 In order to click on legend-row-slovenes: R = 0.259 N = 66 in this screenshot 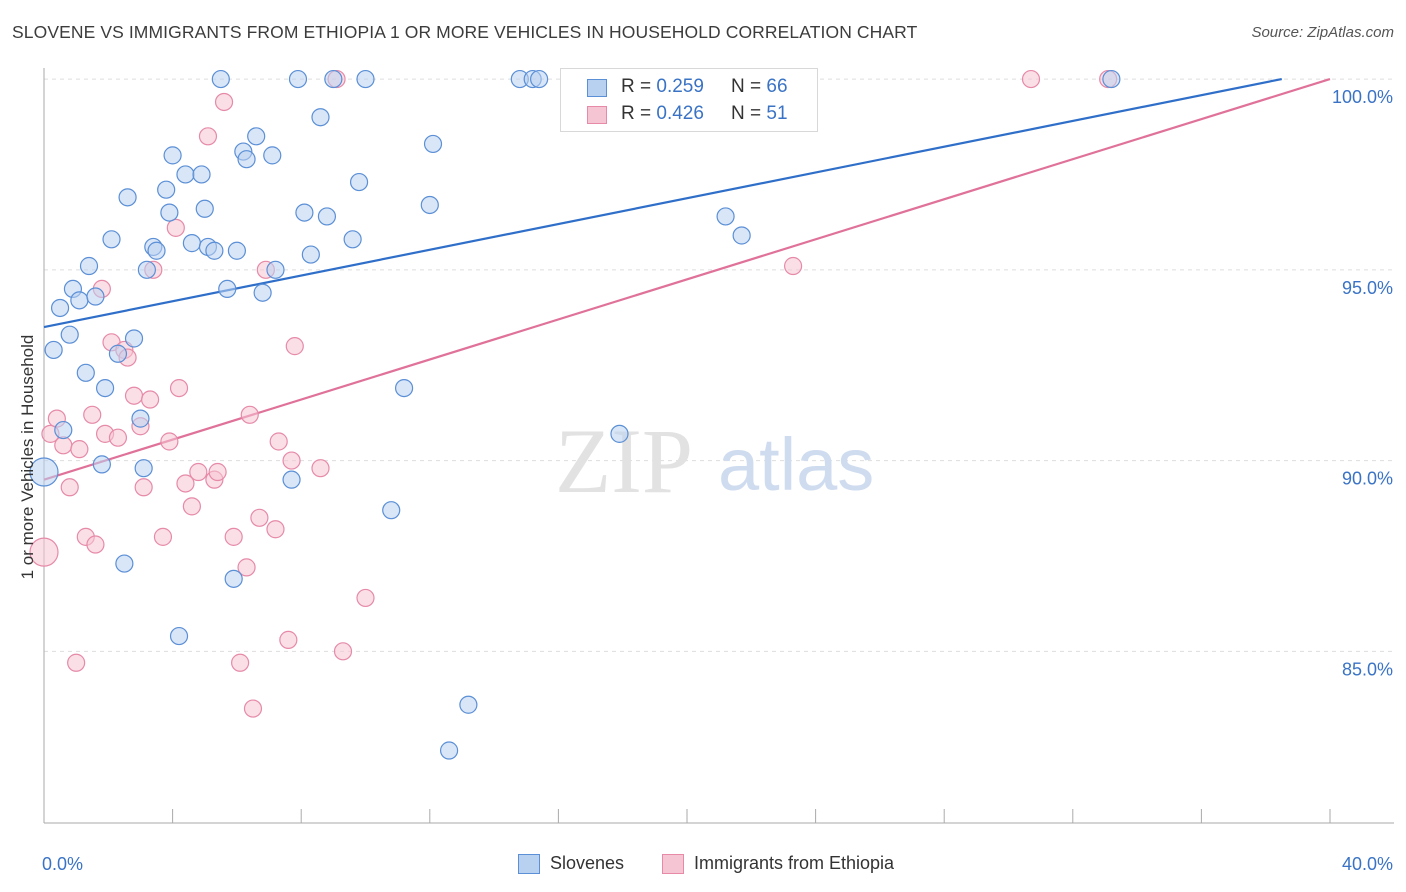, I will do `click(689, 88)`.